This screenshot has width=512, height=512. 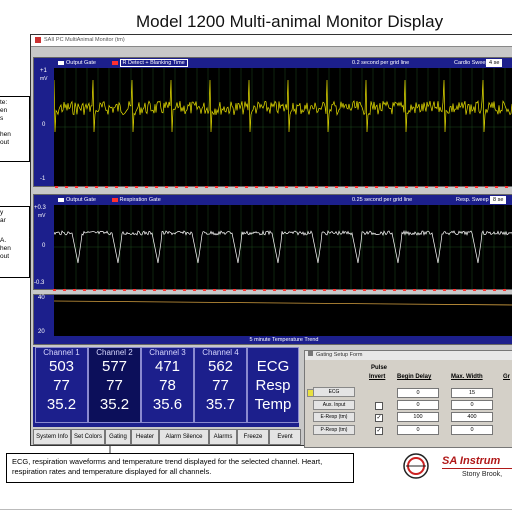 What do you see at coordinates (5, 248) in the screenshot?
I see `callout-line: hen` at bounding box center [5, 248].